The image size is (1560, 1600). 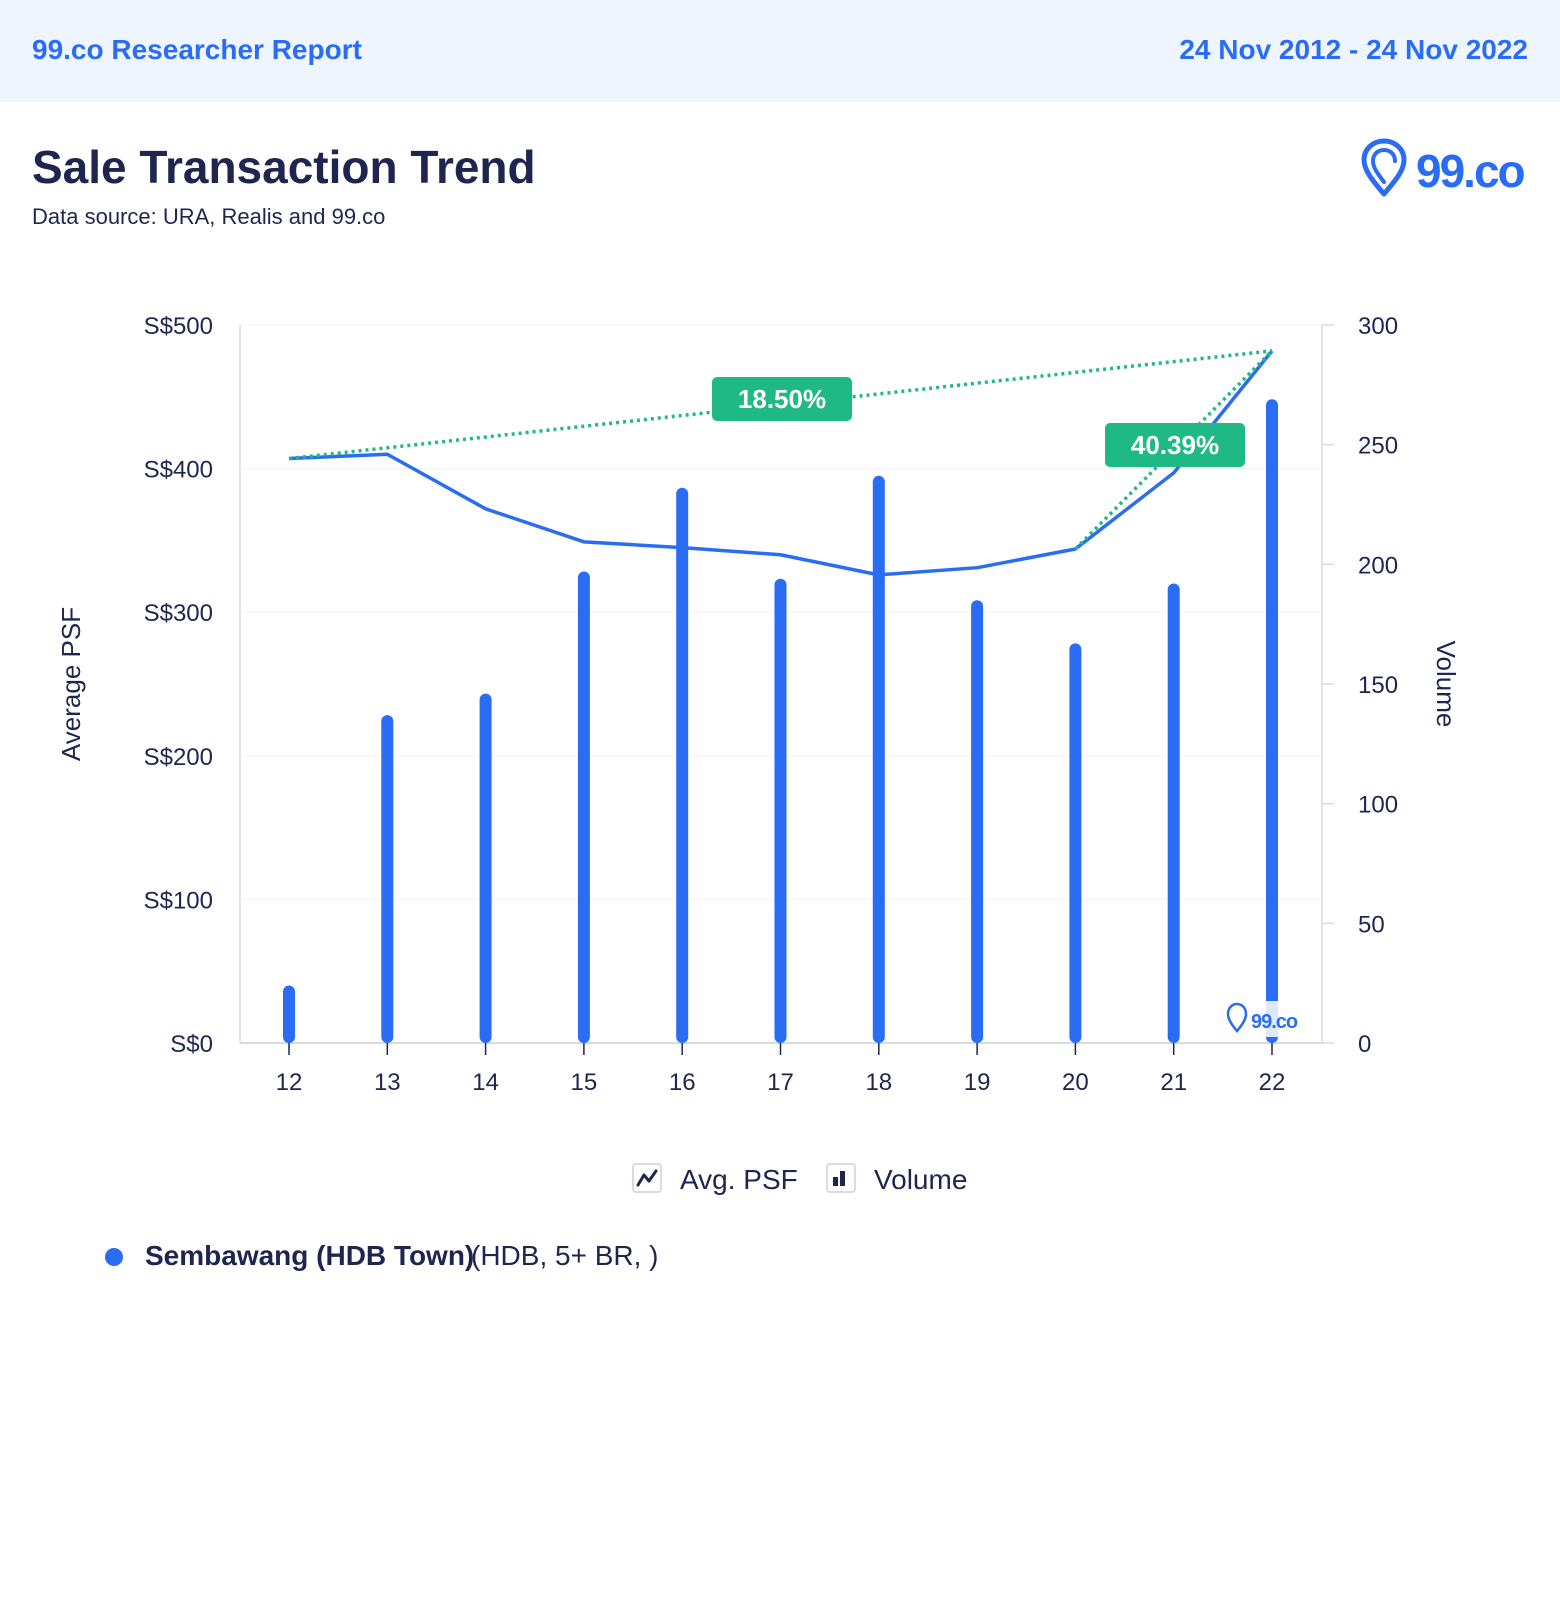 What do you see at coordinates (289, 1082) in the screenshot?
I see `x-tick-label: 12` at bounding box center [289, 1082].